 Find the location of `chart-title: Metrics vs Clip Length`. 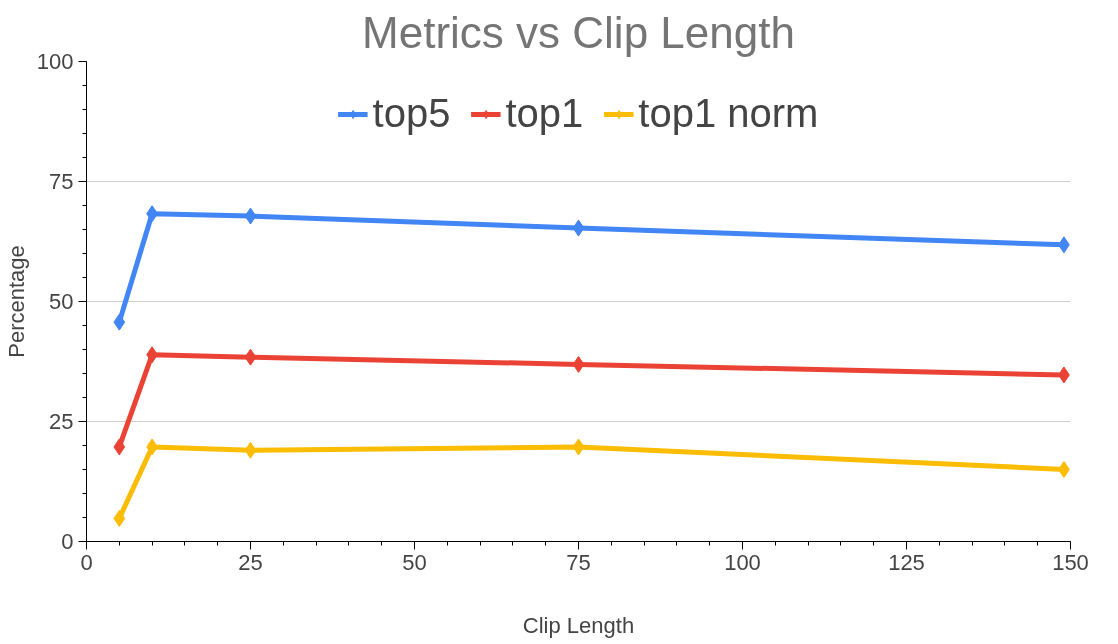

chart-title: Metrics vs Clip Length is located at coordinates (578, 32).